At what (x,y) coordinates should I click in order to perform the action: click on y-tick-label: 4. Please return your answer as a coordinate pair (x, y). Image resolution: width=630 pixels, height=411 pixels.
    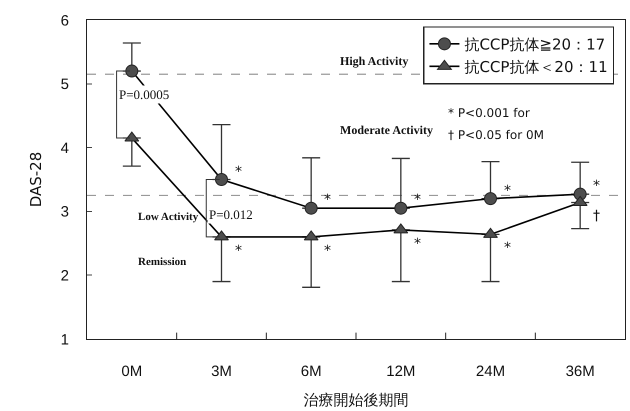
    Looking at the image, I should click on (64, 148).